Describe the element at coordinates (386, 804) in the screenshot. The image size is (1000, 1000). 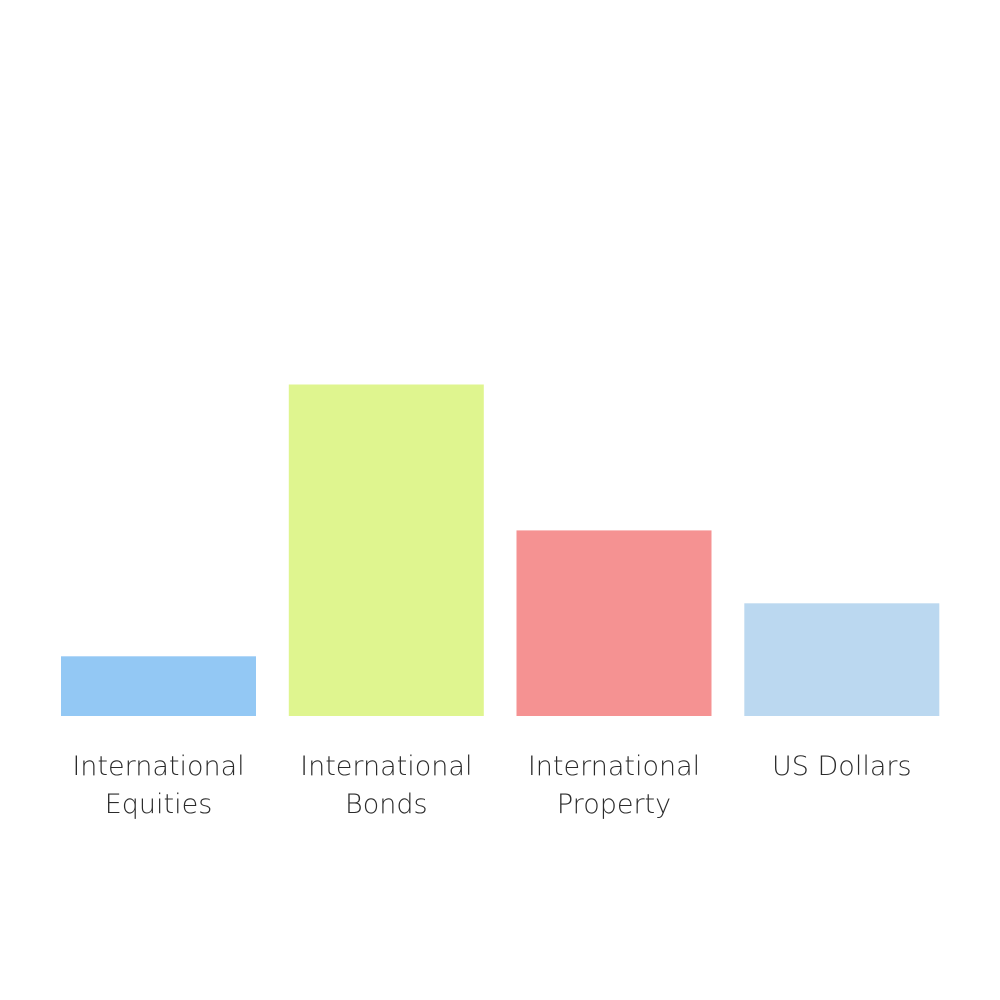
I see `x-tick-label-line: Bonds` at that location.